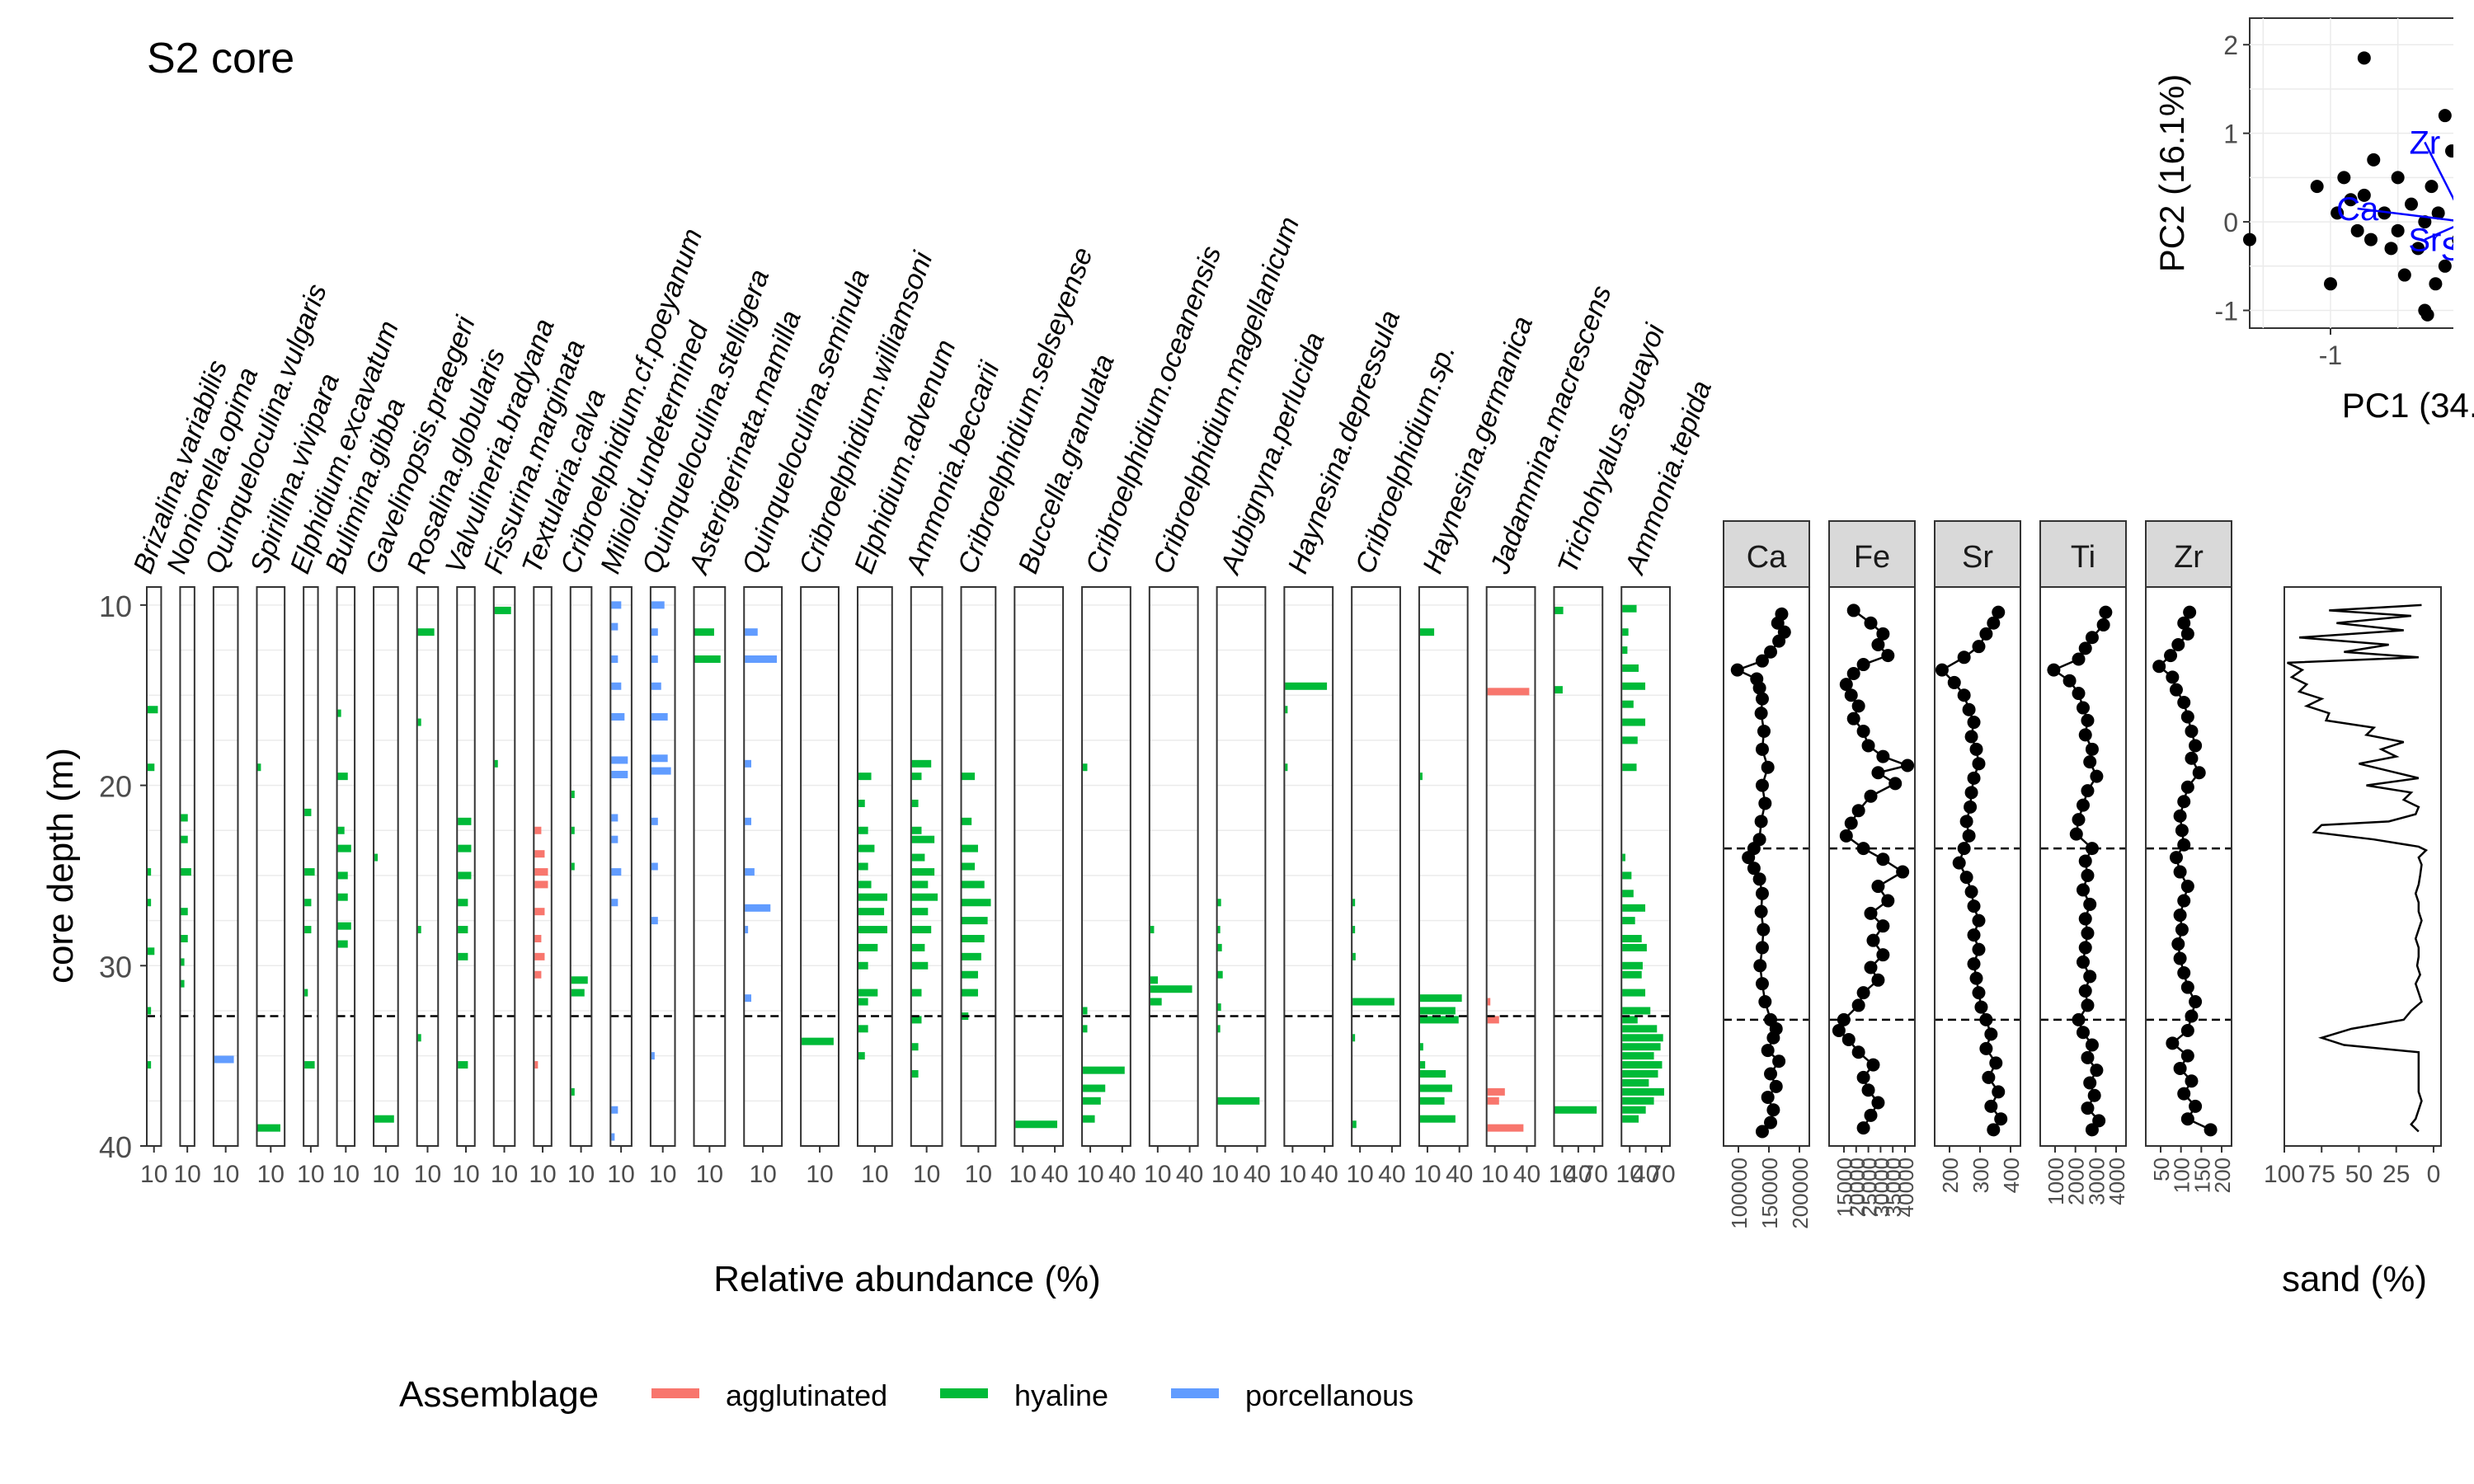 Image resolution: width=2474 pixels, height=1484 pixels. What do you see at coordinates (2226, 311) in the screenshot?
I see `pca-y-tick-label: -1` at bounding box center [2226, 311].